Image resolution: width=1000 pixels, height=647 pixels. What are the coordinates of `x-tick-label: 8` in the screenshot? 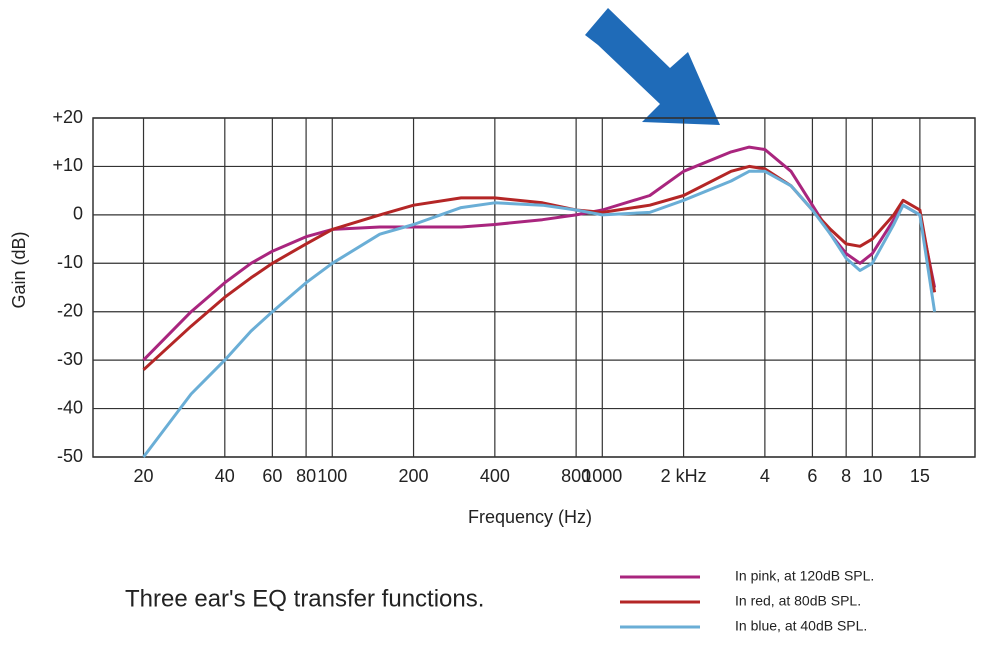 It's located at (846, 476).